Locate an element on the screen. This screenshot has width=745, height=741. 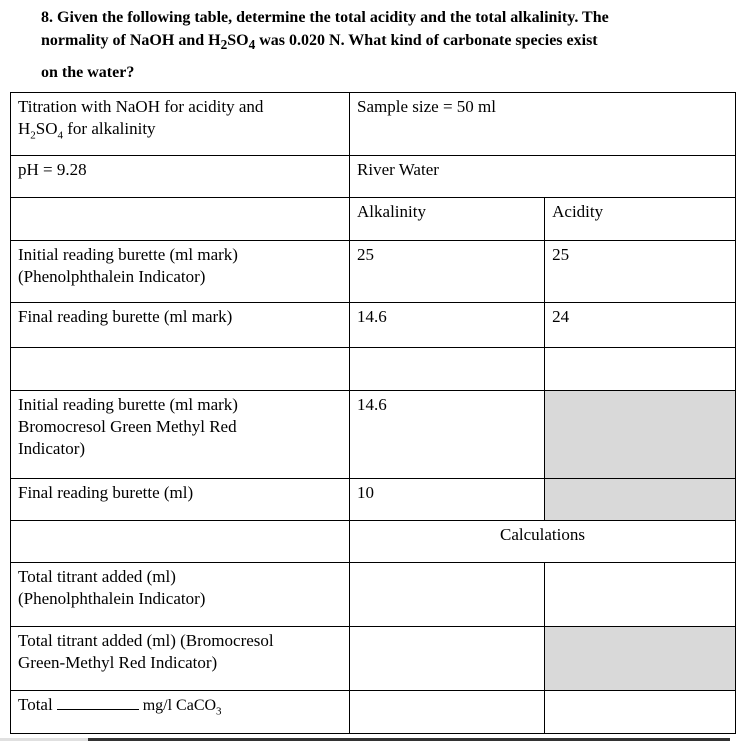
cell-text: Total titrant added (ml) (Bromocresol is located at coordinates (146, 640).